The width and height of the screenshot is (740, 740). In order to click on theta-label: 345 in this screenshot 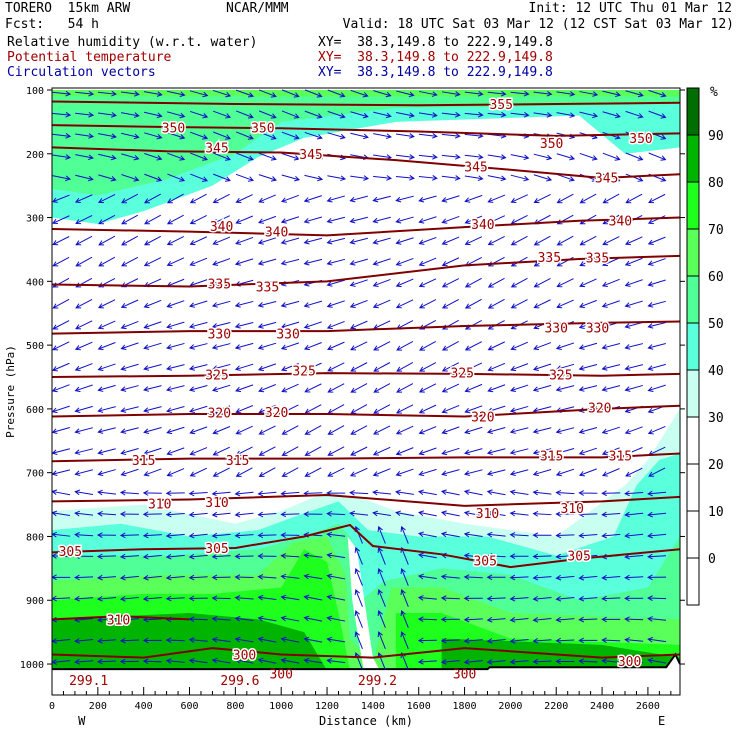, I will do `click(216, 148)`.